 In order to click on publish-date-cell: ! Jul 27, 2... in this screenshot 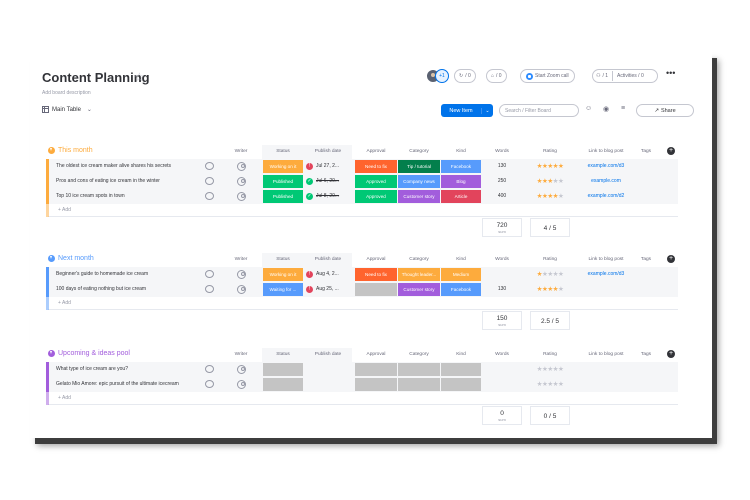, I will do `click(322, 166)`.